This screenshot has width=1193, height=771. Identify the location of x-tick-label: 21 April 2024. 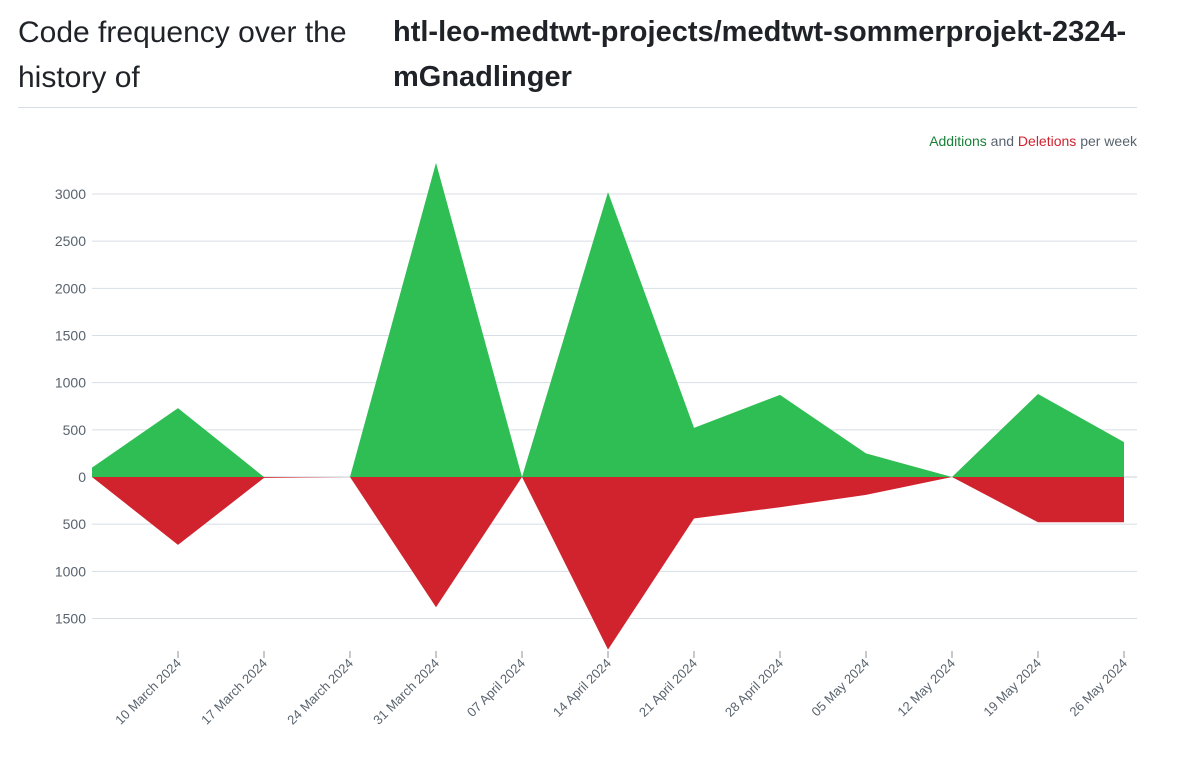
(668, 688).